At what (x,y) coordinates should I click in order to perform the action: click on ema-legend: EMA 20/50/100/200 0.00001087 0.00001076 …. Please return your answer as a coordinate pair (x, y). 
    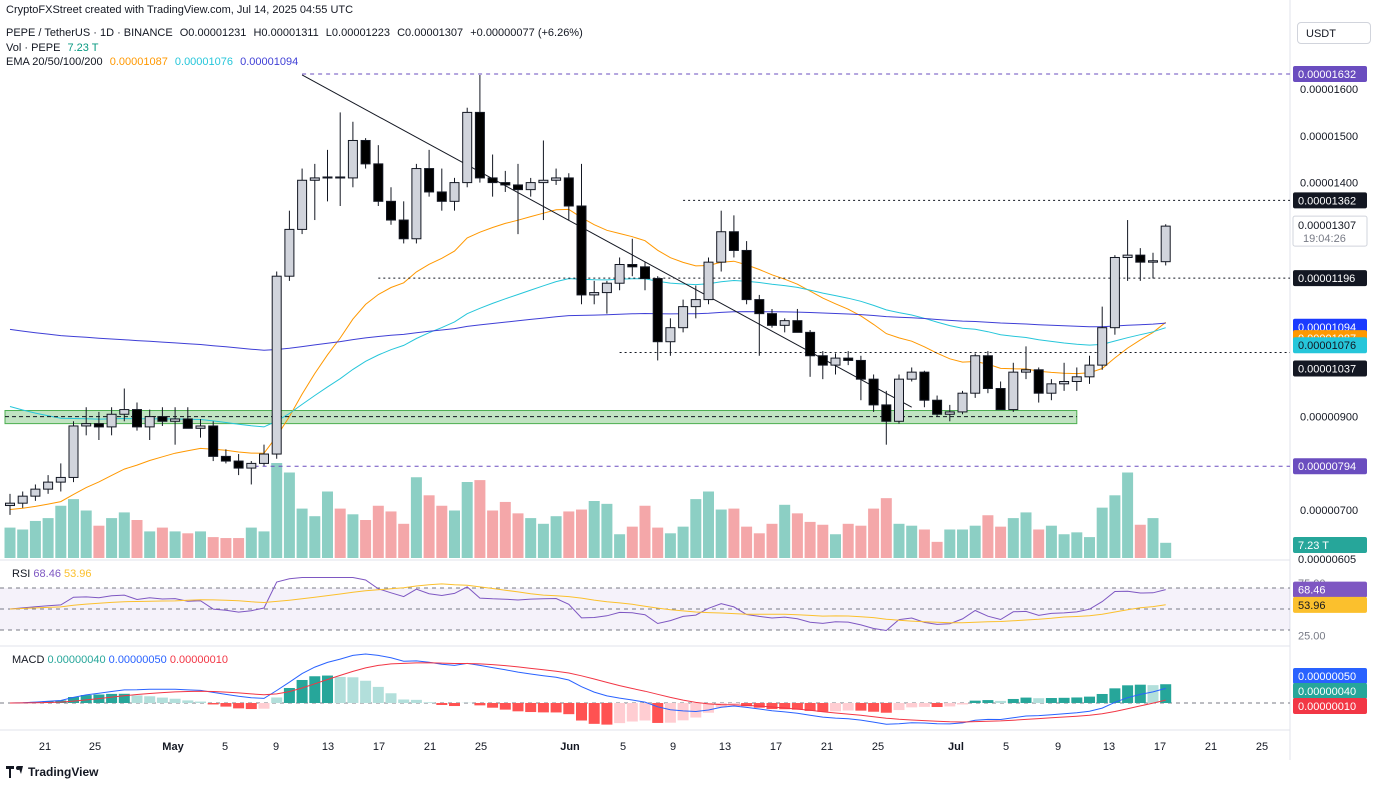
    Looking at the image, I should click on (152, 62).